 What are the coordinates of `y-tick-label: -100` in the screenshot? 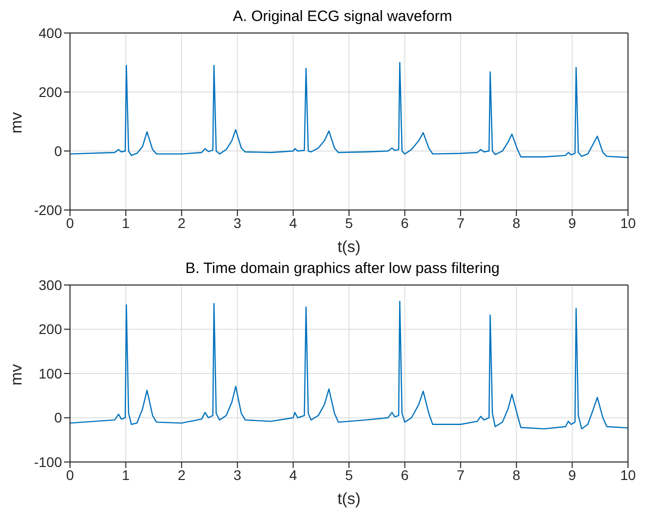 It's located at (48, 462).